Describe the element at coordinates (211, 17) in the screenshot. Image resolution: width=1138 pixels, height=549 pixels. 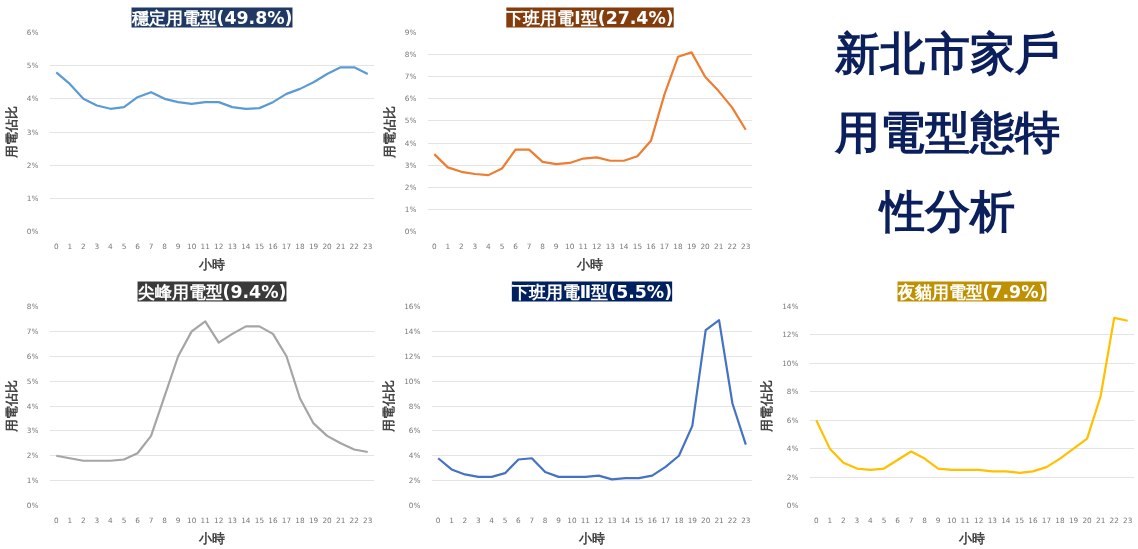
I see `chart-title: 穩定用電型(49.8%)` at that location.